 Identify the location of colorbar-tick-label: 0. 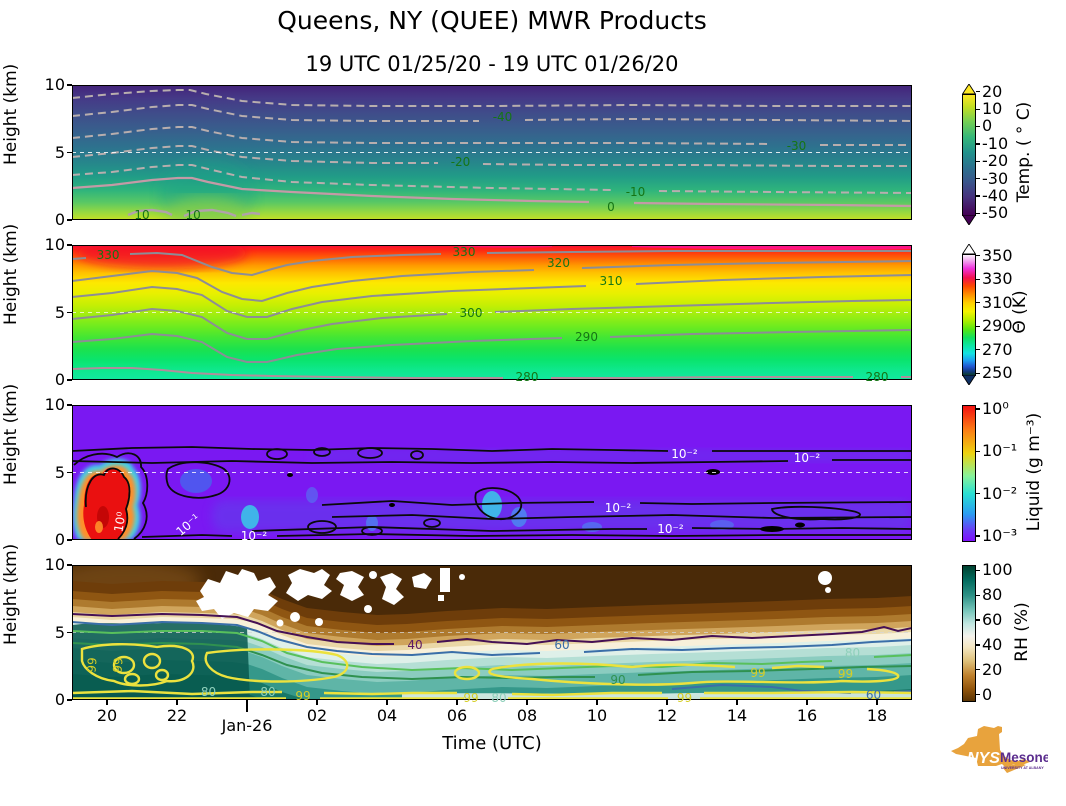
(987, 126).